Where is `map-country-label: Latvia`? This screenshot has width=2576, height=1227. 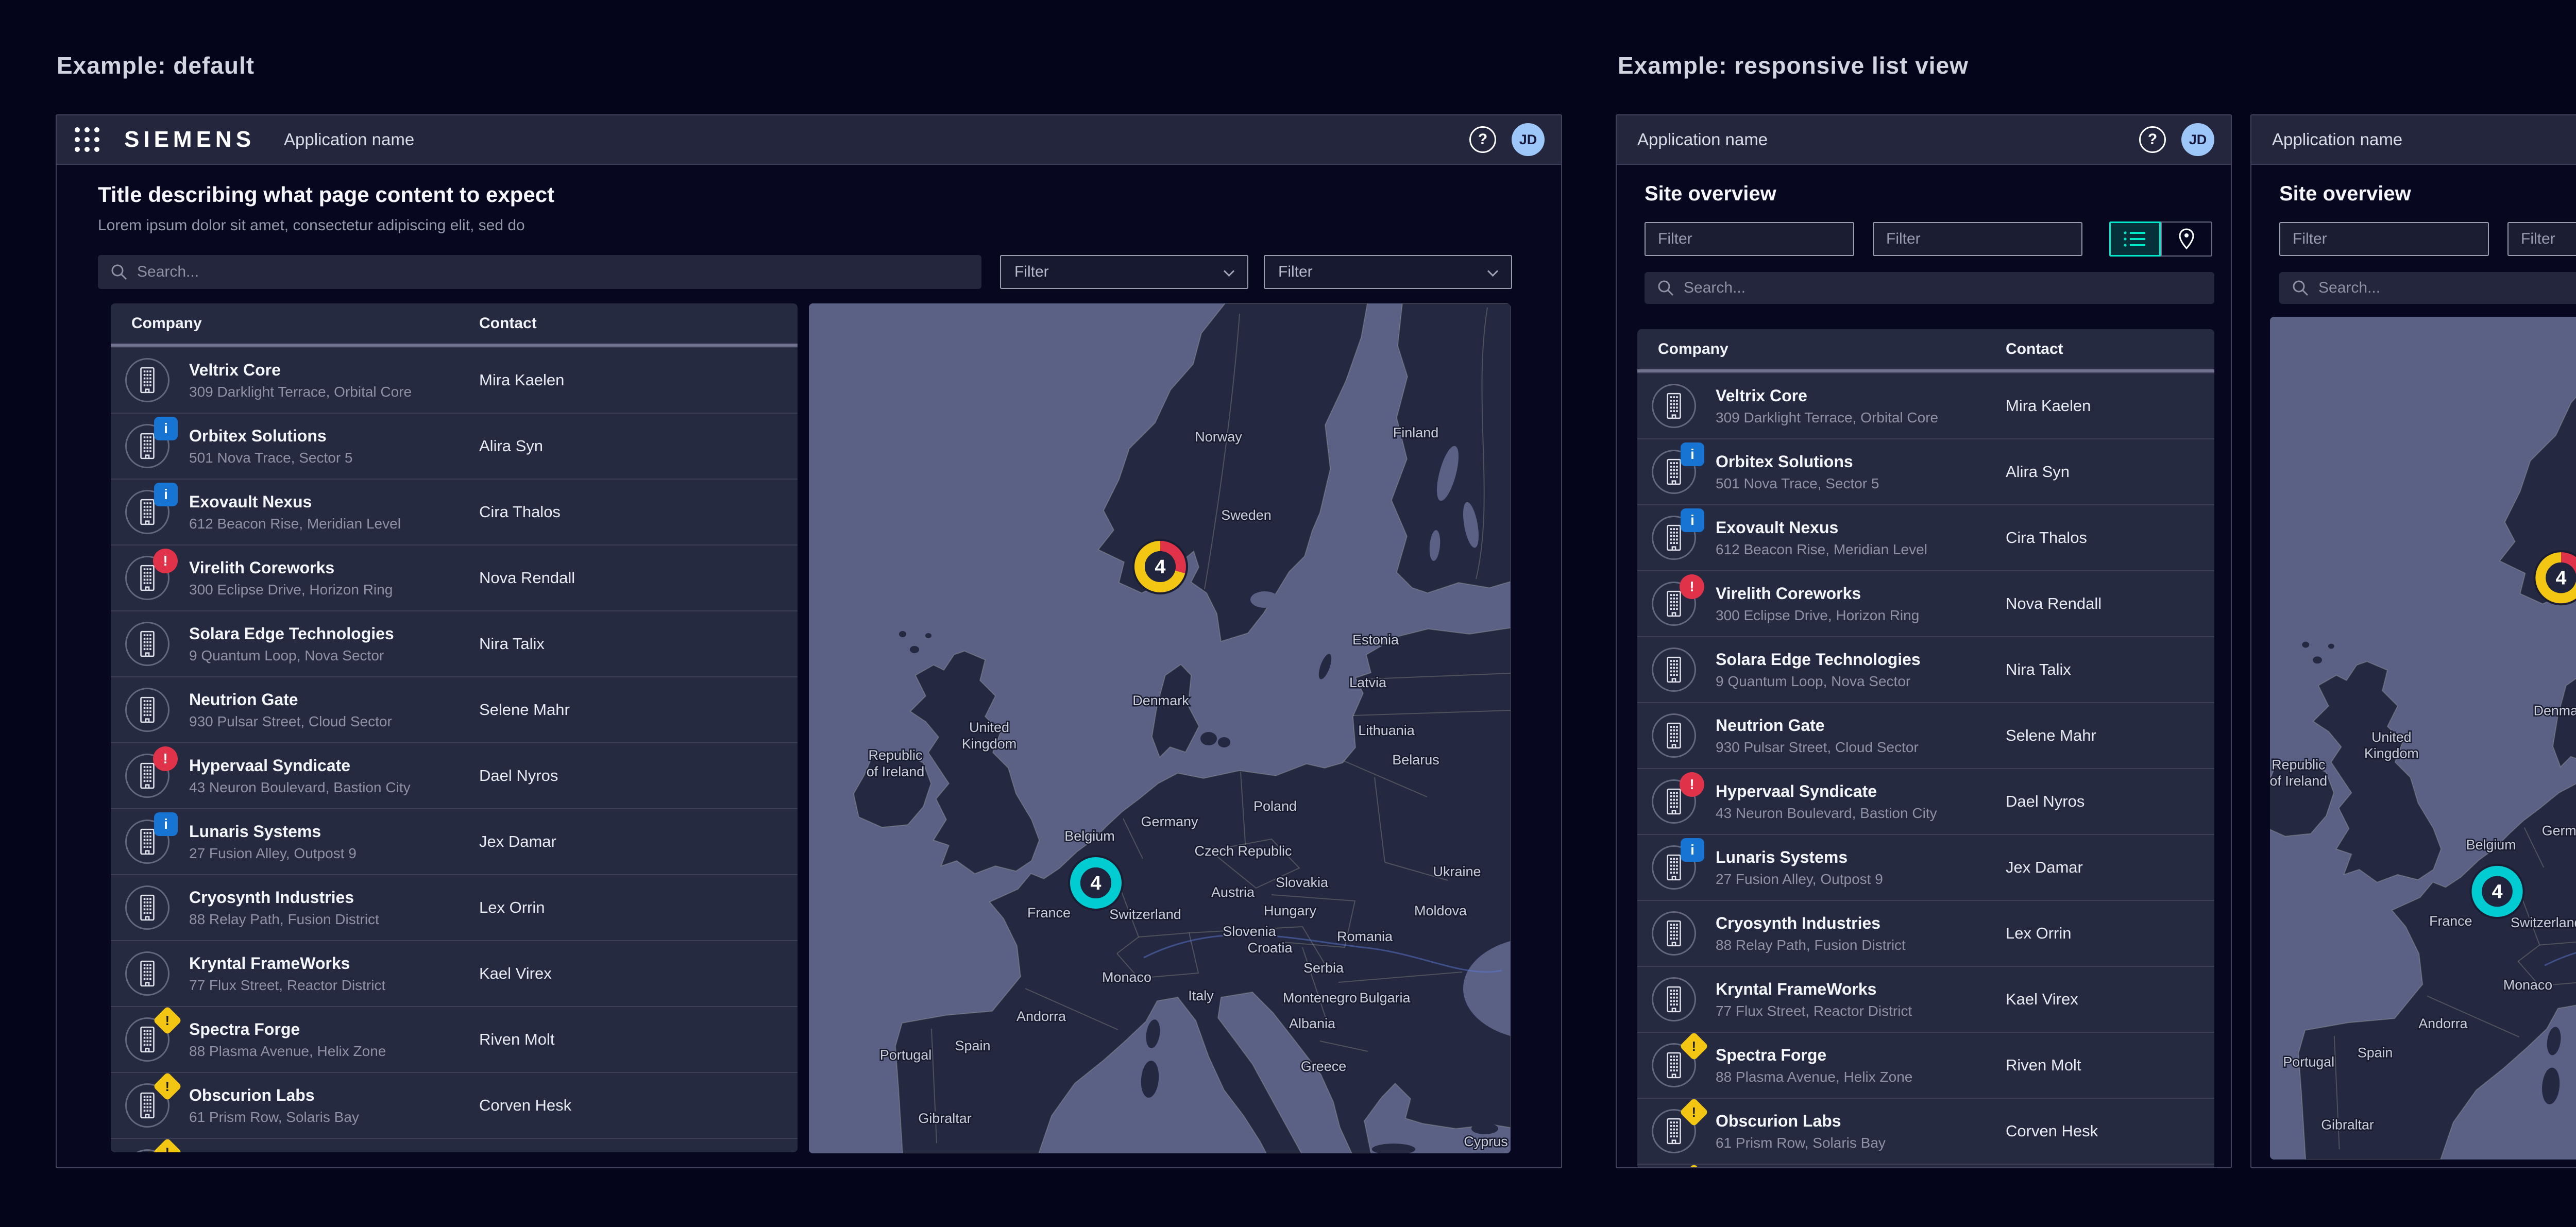
map-country-label: Latvia is located at coordinates (1368, 682).